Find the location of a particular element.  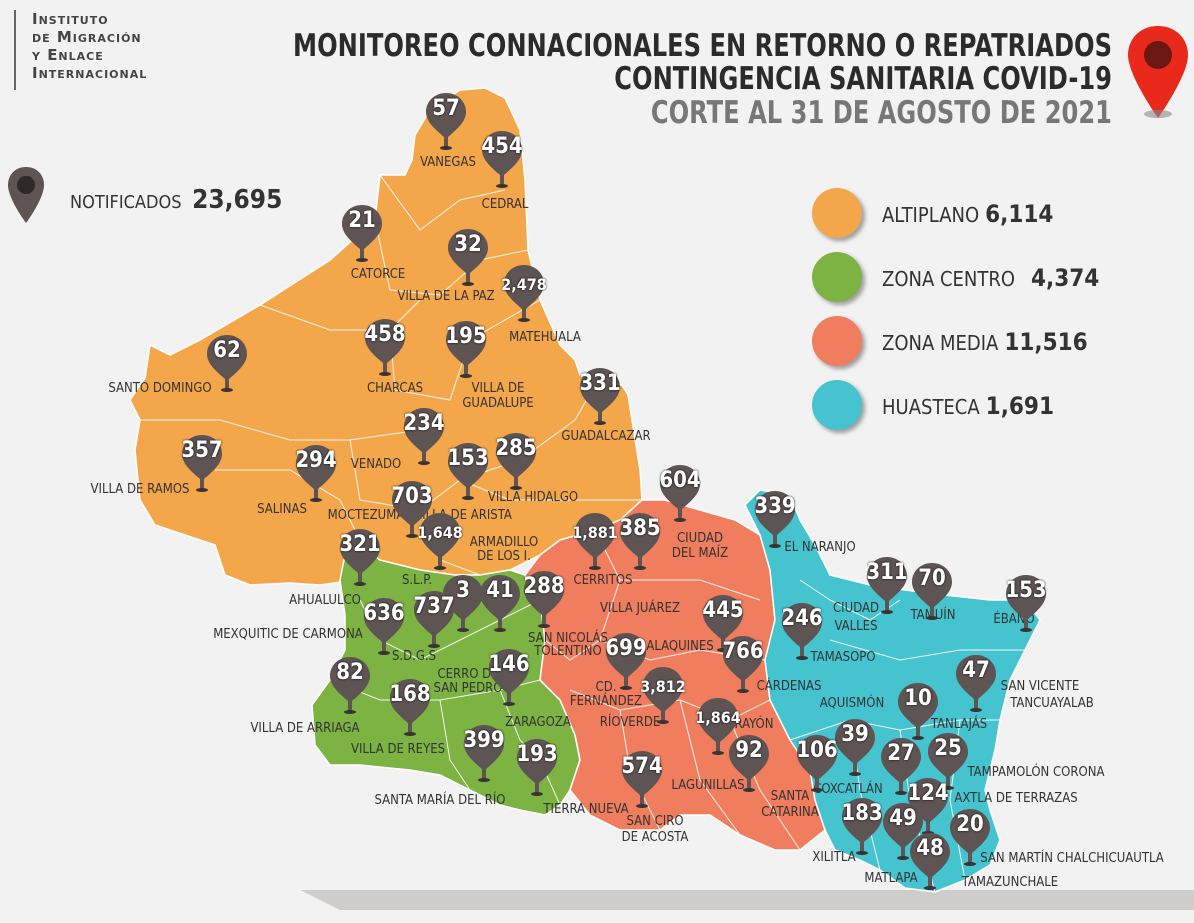

pin-count: 106 is located at coordinates (817, 750).